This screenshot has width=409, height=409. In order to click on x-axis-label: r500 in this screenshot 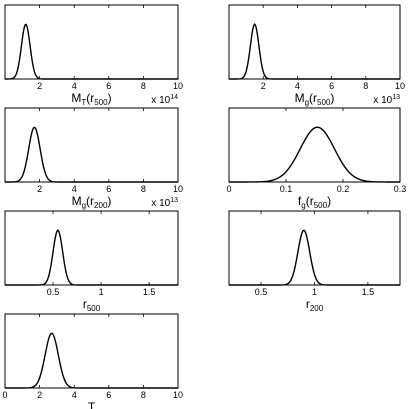, I will do `click(92, 305)`.